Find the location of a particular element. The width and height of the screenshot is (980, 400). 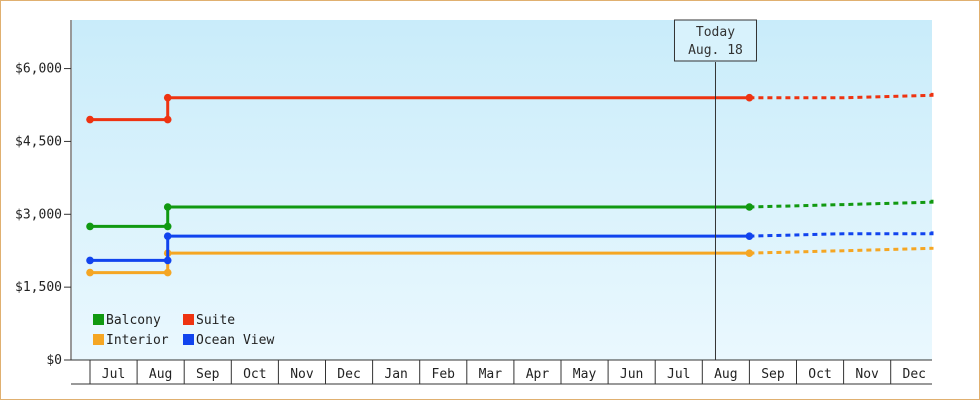

series-balcony is located at coordinates (510, 215).